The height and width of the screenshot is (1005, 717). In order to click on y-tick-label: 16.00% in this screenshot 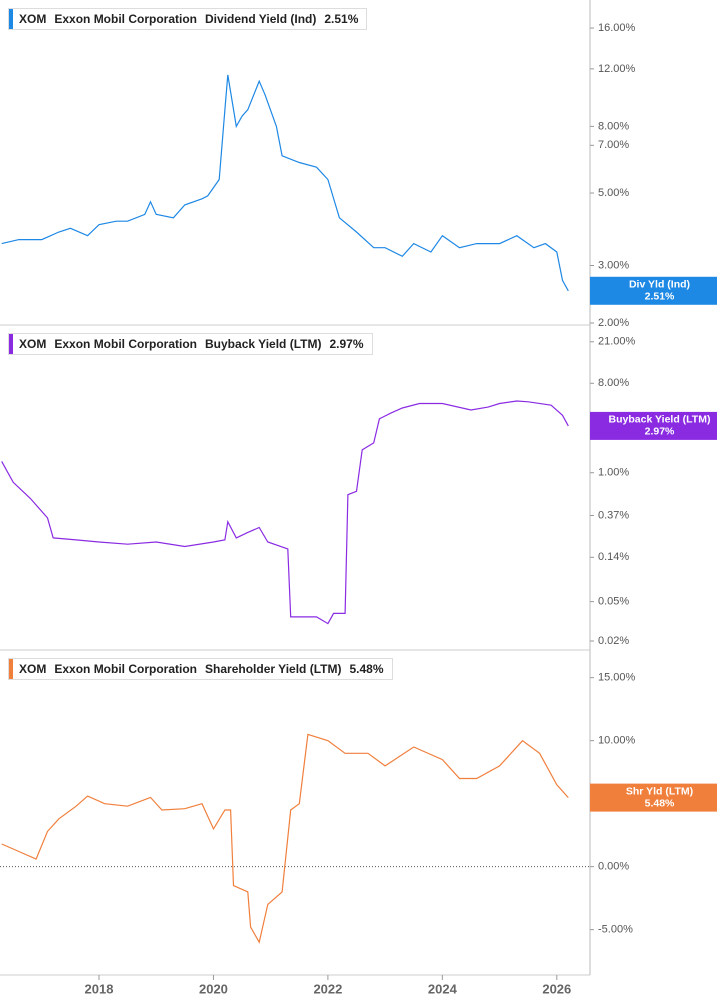, I will do `click(617, 28)`.